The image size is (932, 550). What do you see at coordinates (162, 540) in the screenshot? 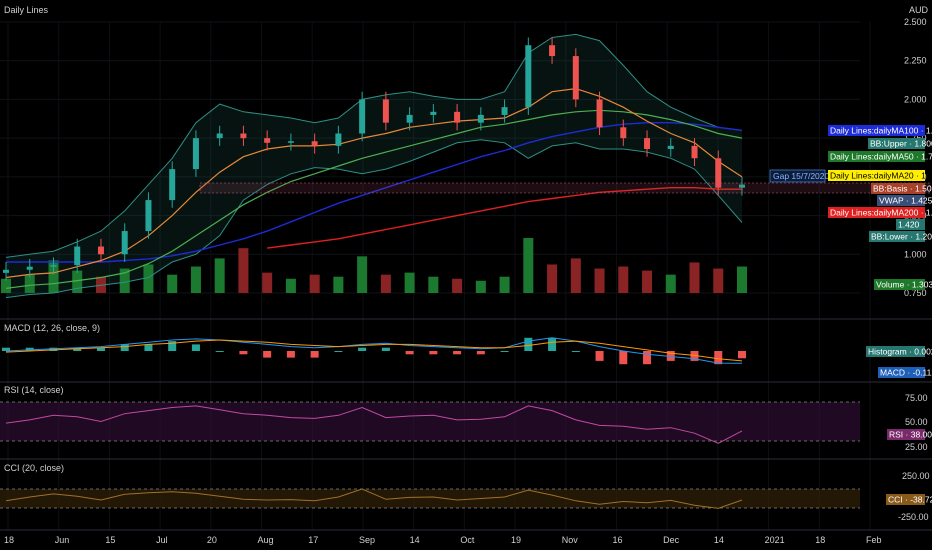
I see `time-tick-label: Jul` at bounding box center [162, 540].